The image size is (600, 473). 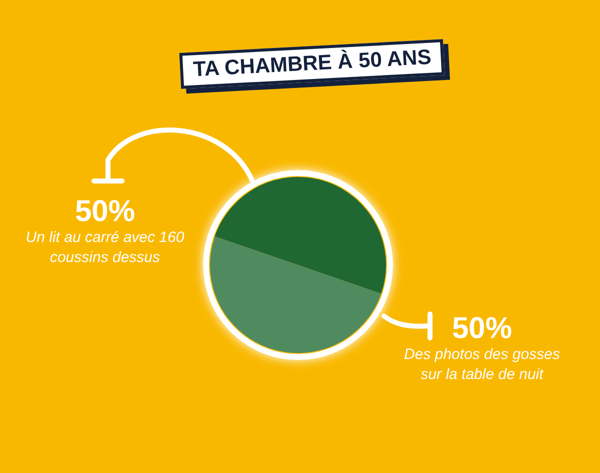 What do you see at coordinates (482, 365) in the screenshot?
I see `slice-label: Des photos des gosses sur la table de nuit` at bounding box center [482, 365].